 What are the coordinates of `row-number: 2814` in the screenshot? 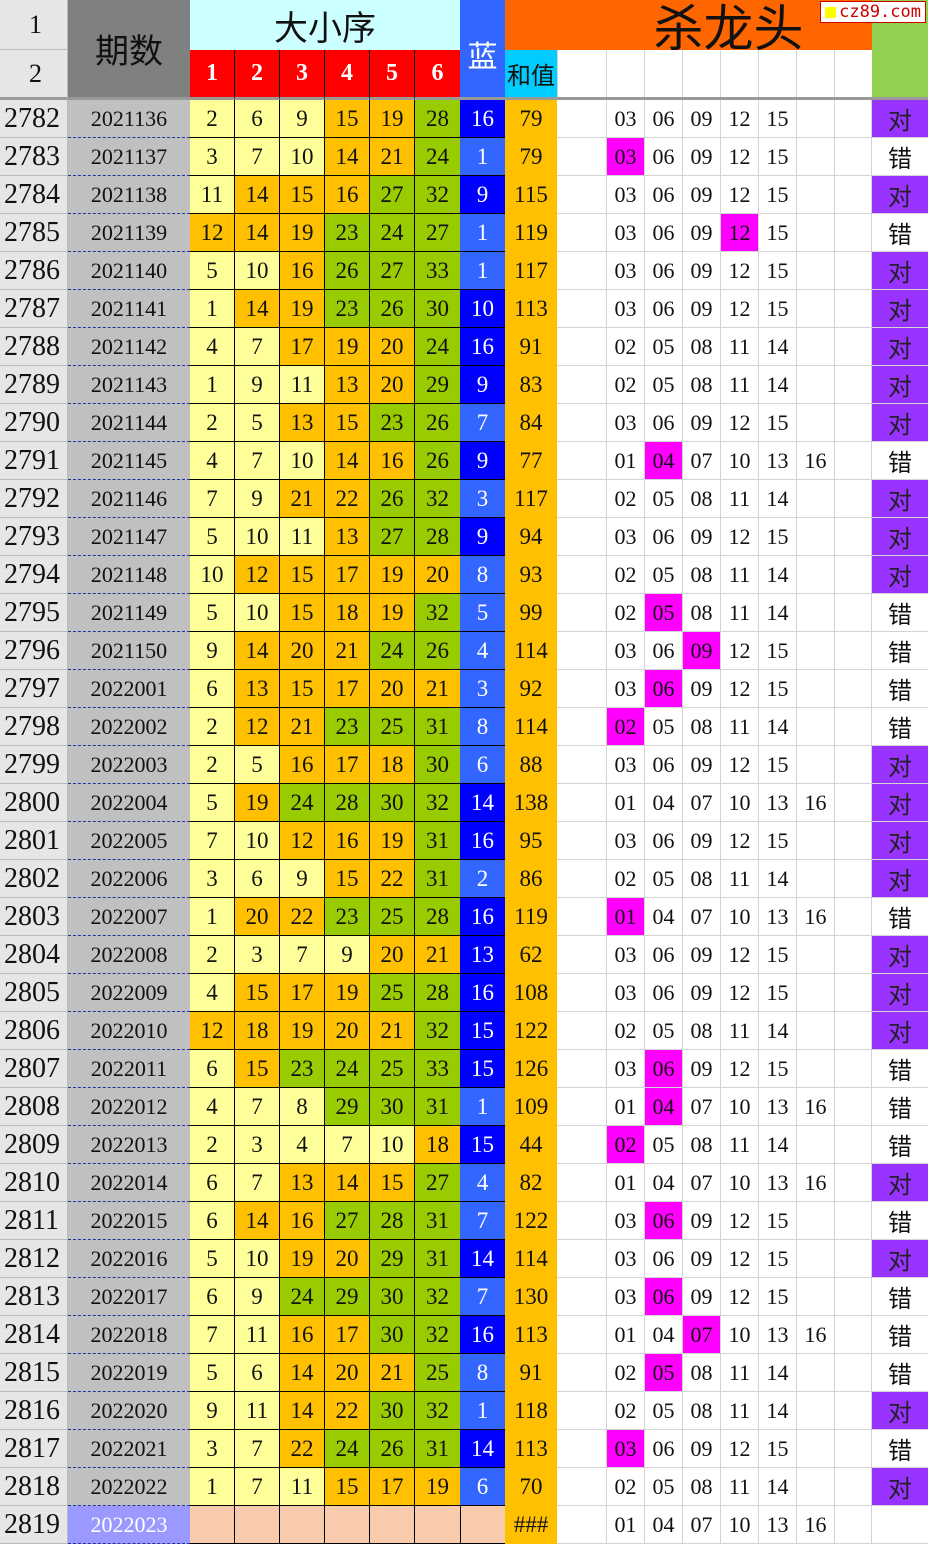 It's located at (34, 1335).